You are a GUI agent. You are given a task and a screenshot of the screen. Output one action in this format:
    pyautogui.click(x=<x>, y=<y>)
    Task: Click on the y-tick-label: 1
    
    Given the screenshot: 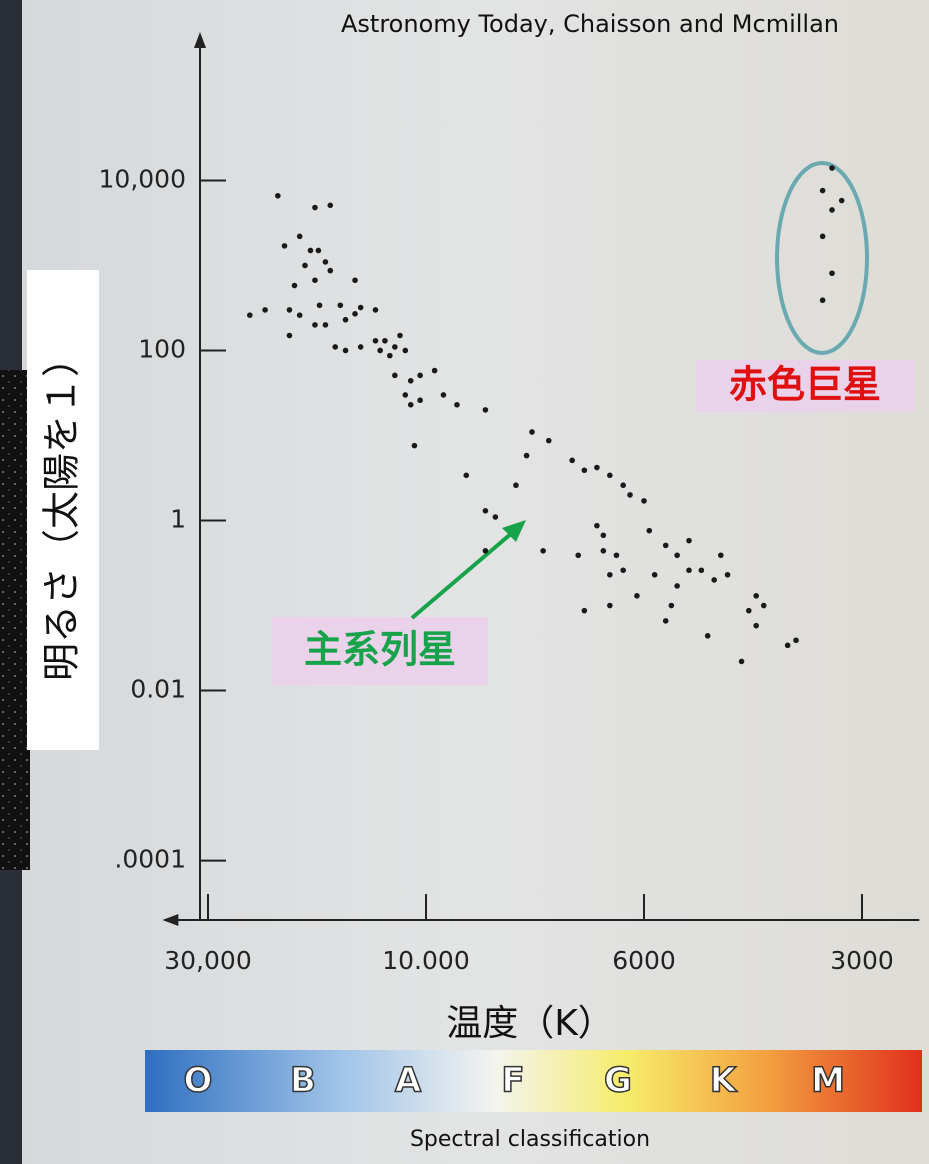 What is the action you would take?
    pyautogui.click(x=178, y=519)
    